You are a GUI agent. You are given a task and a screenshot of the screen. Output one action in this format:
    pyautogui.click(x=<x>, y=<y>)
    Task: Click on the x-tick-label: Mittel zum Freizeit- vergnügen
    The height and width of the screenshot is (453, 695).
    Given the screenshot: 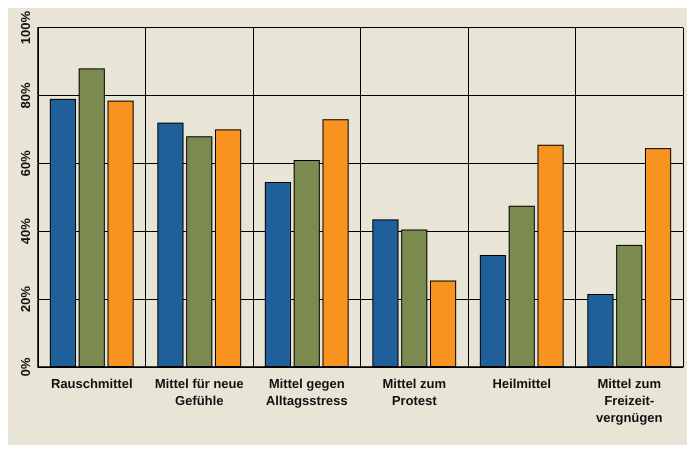 What is the action you would take?
    pyautogui.click(x=629, y=400)
    